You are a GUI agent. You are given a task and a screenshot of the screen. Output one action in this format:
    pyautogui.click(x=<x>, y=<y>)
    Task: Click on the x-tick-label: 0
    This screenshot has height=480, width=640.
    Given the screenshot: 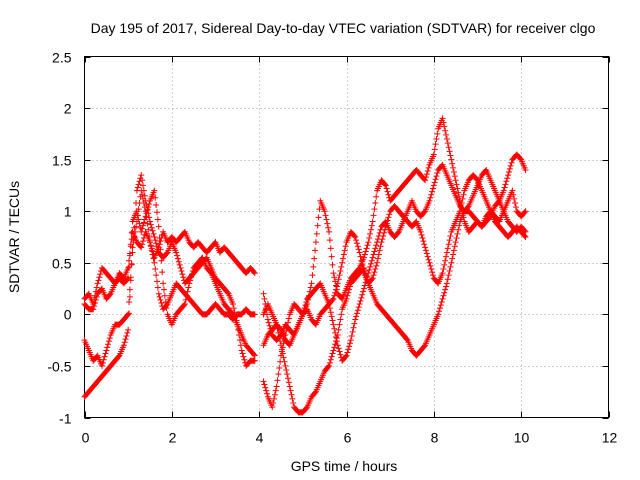 What is the action you would take?
    pyautogui.click(x=86, y=438)
    